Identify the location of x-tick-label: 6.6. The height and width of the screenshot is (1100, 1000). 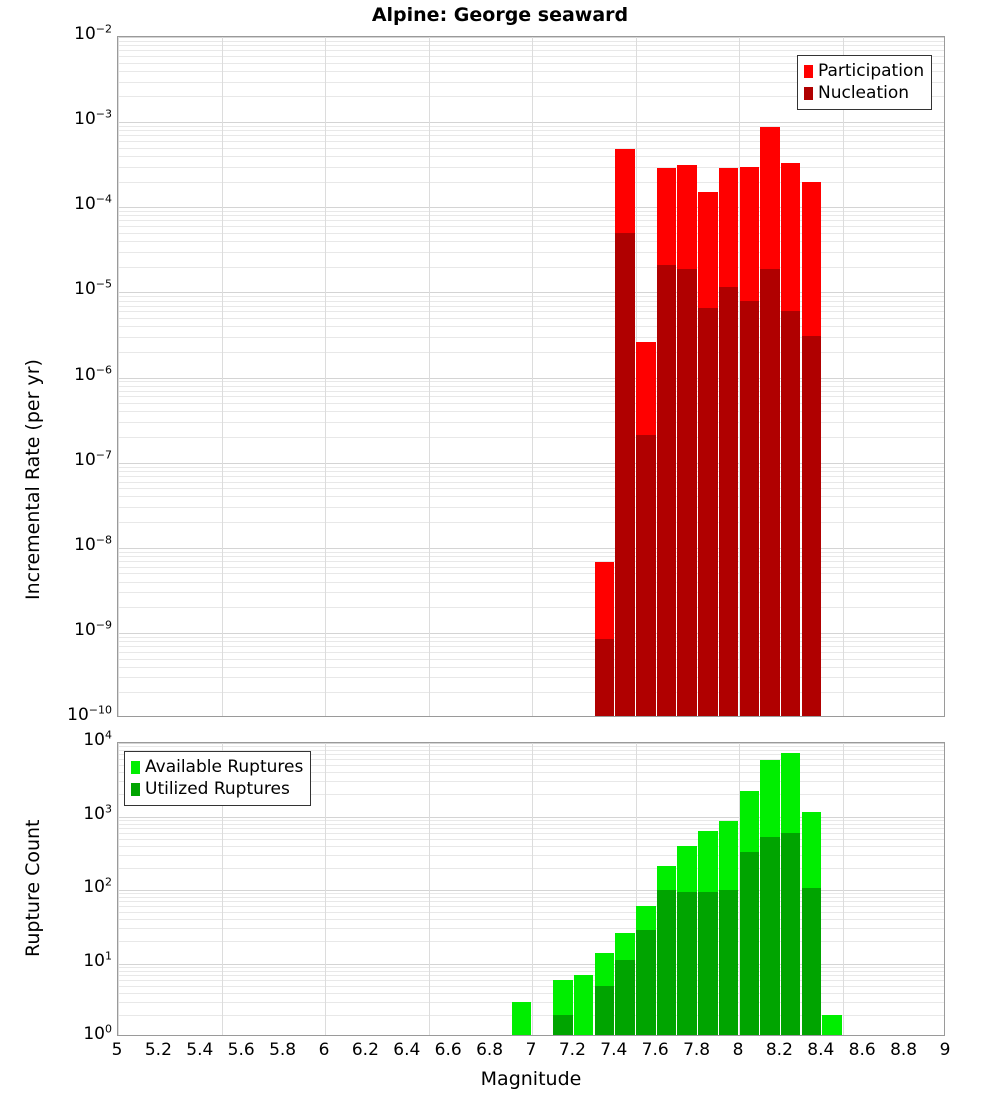
(448, 1050).